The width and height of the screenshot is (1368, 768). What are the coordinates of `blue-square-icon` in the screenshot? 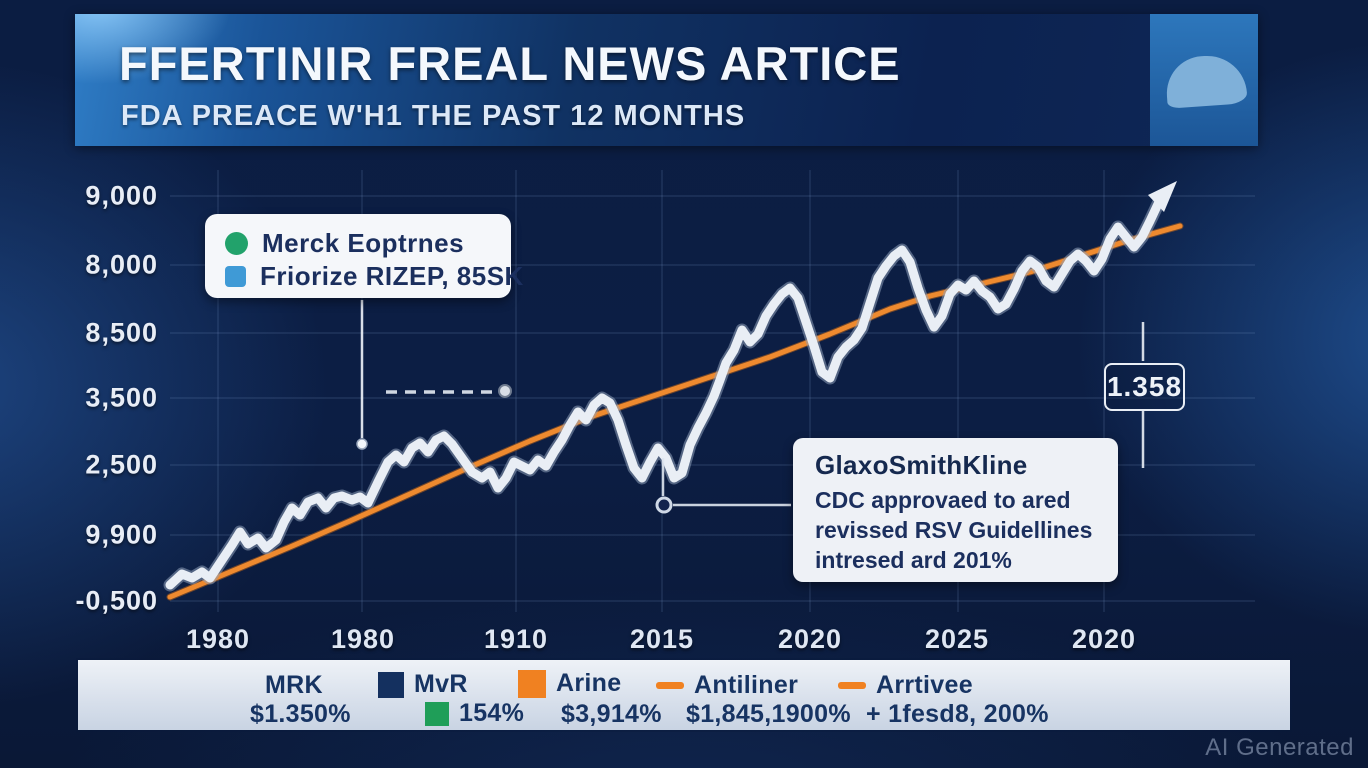 It's located at (235, 276).